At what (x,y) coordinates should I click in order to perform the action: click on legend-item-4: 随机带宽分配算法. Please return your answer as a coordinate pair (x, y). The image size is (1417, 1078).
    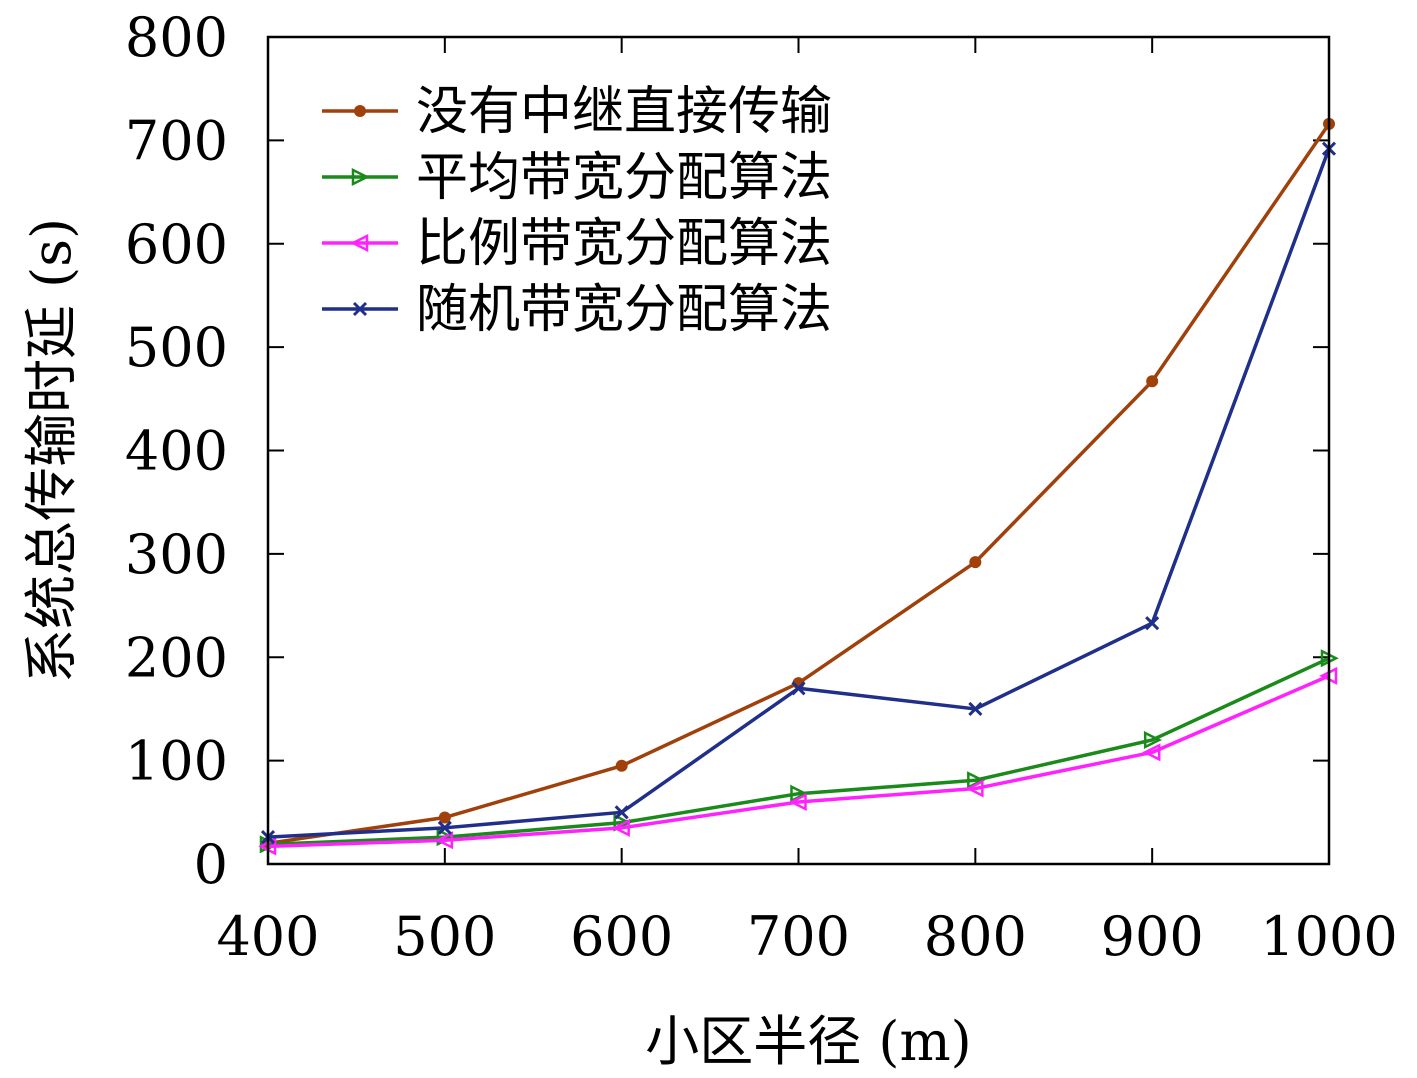
    Looking at the image, I should click on (577, 310).